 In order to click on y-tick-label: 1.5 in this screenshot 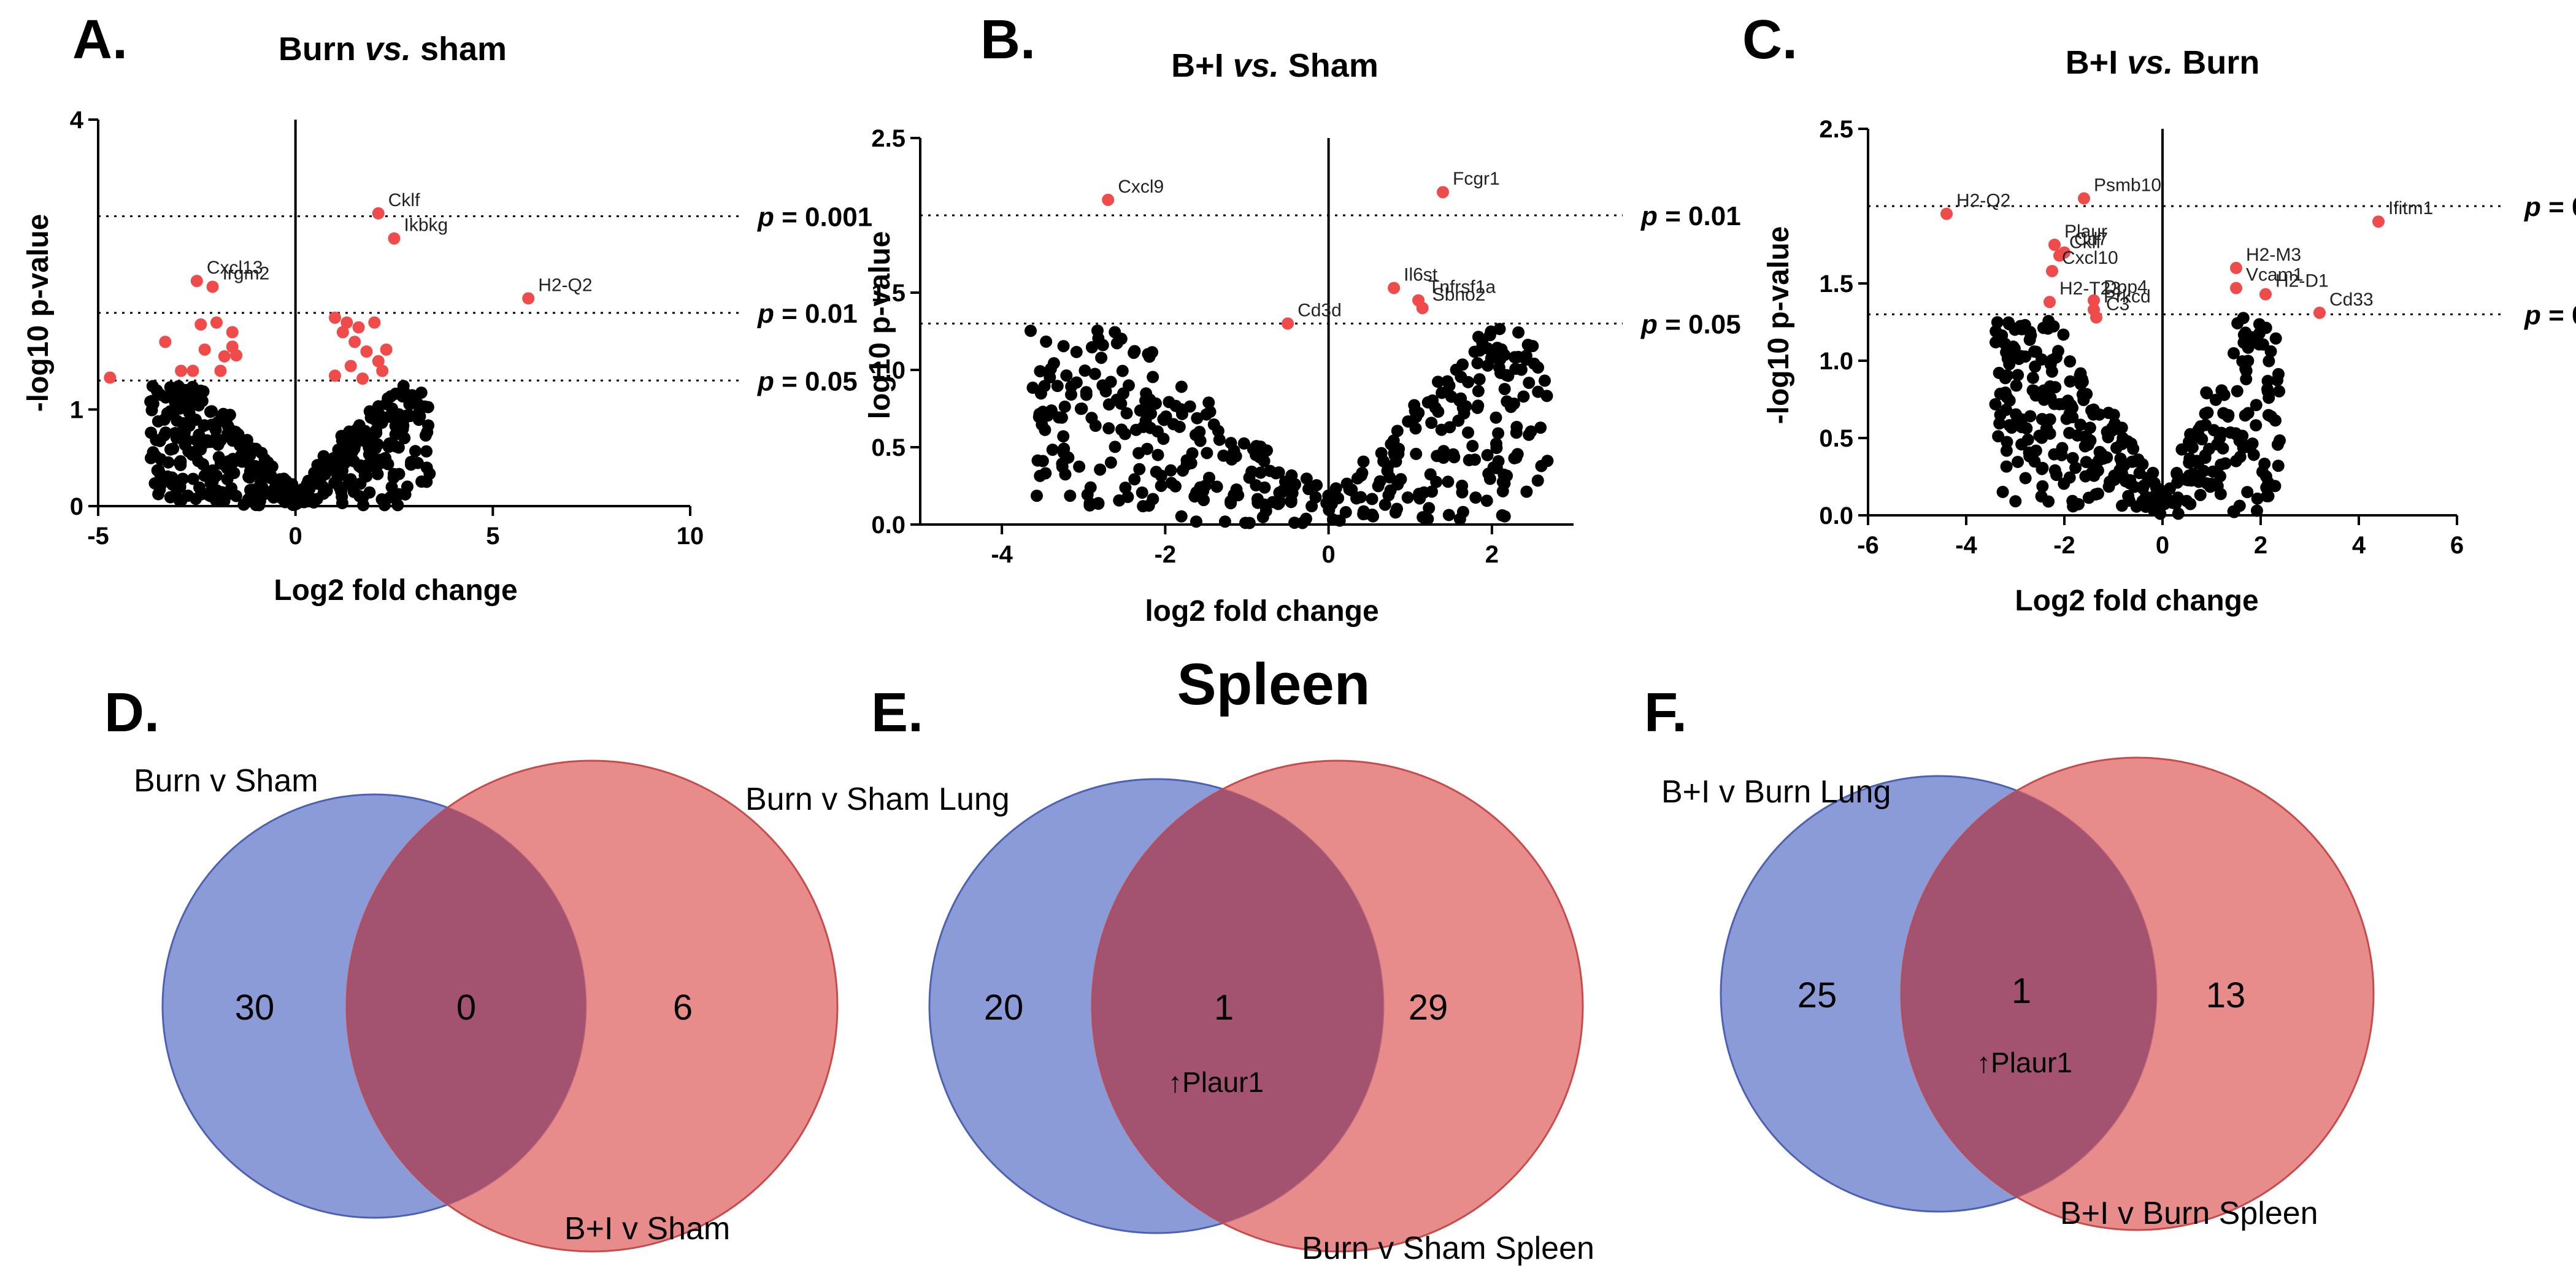, I will do `click(888, 293)`.